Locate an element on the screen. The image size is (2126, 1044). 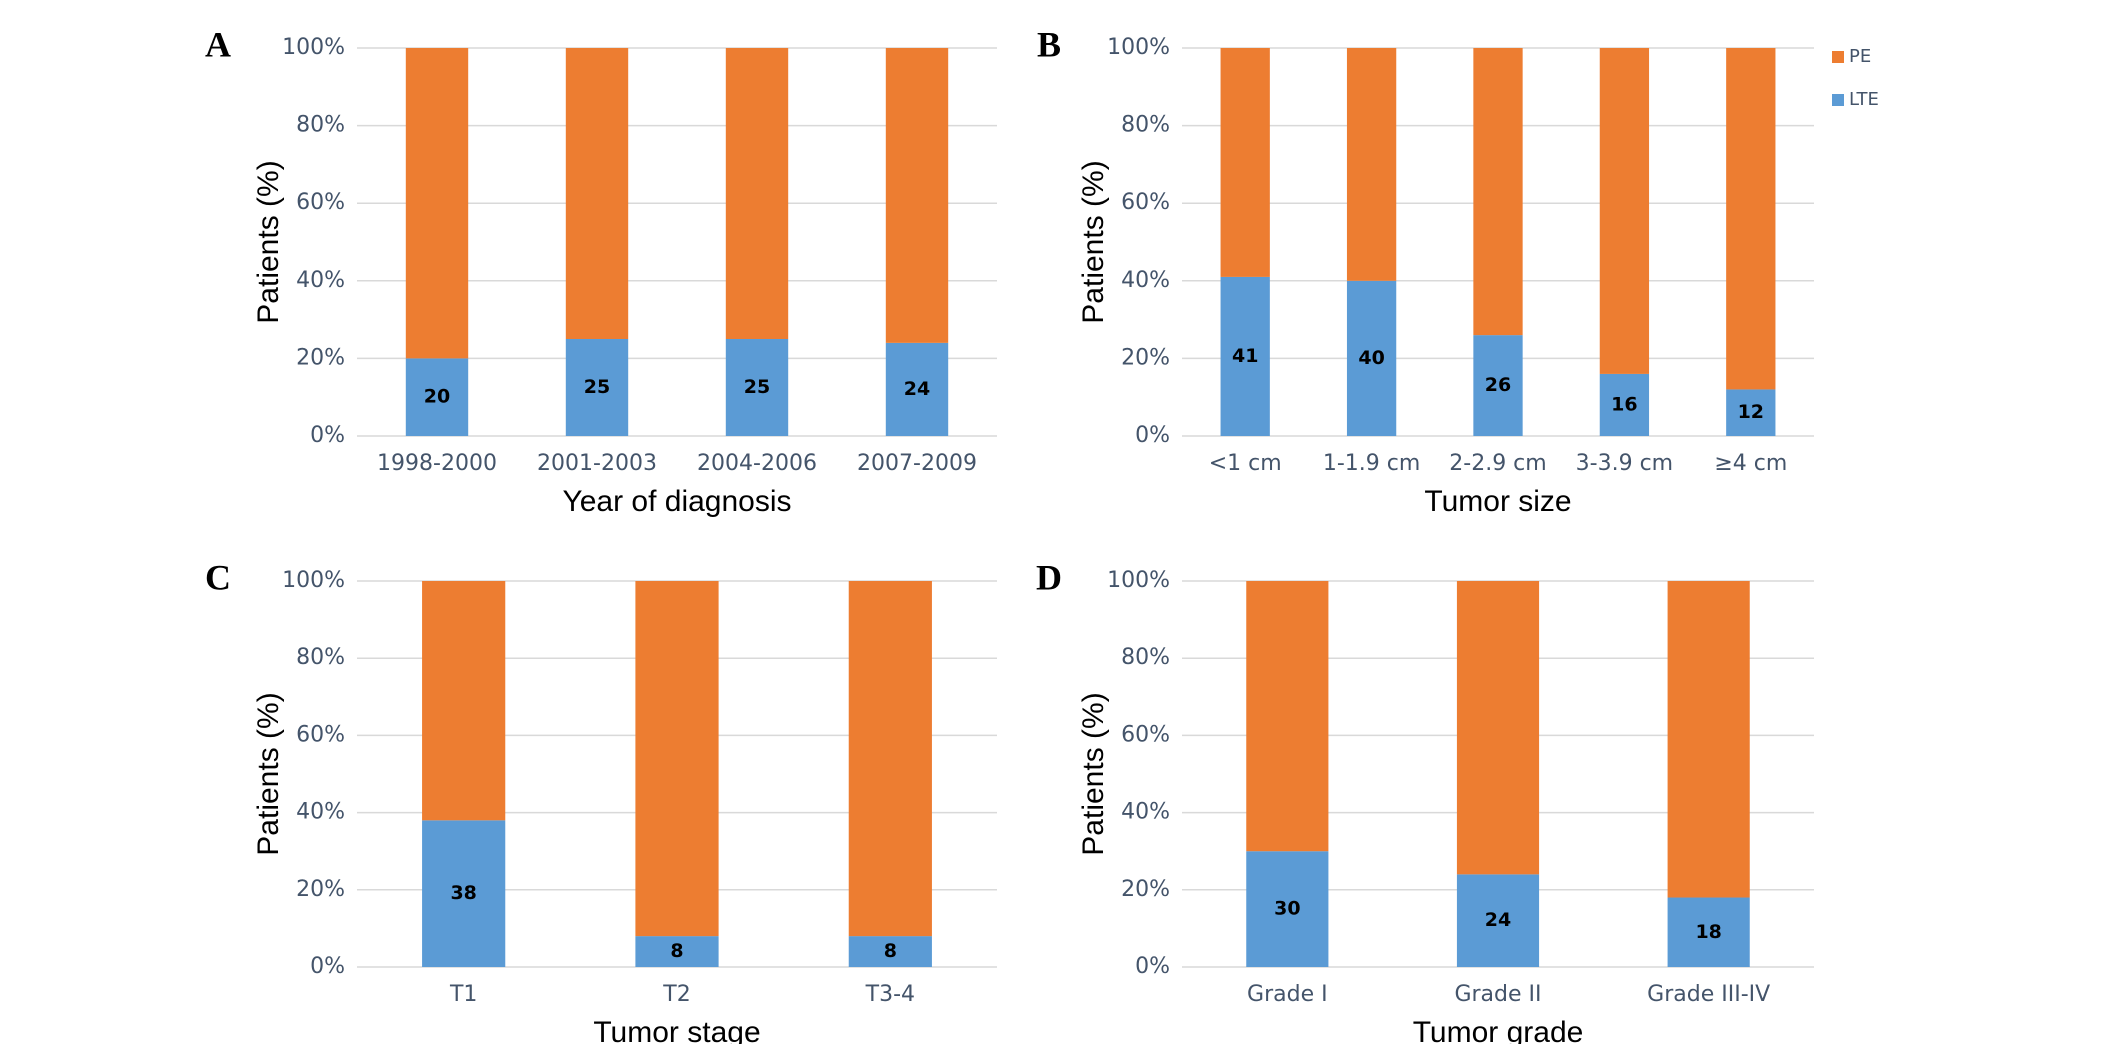
data-label: 26 is located at coordinates (1498, 385).